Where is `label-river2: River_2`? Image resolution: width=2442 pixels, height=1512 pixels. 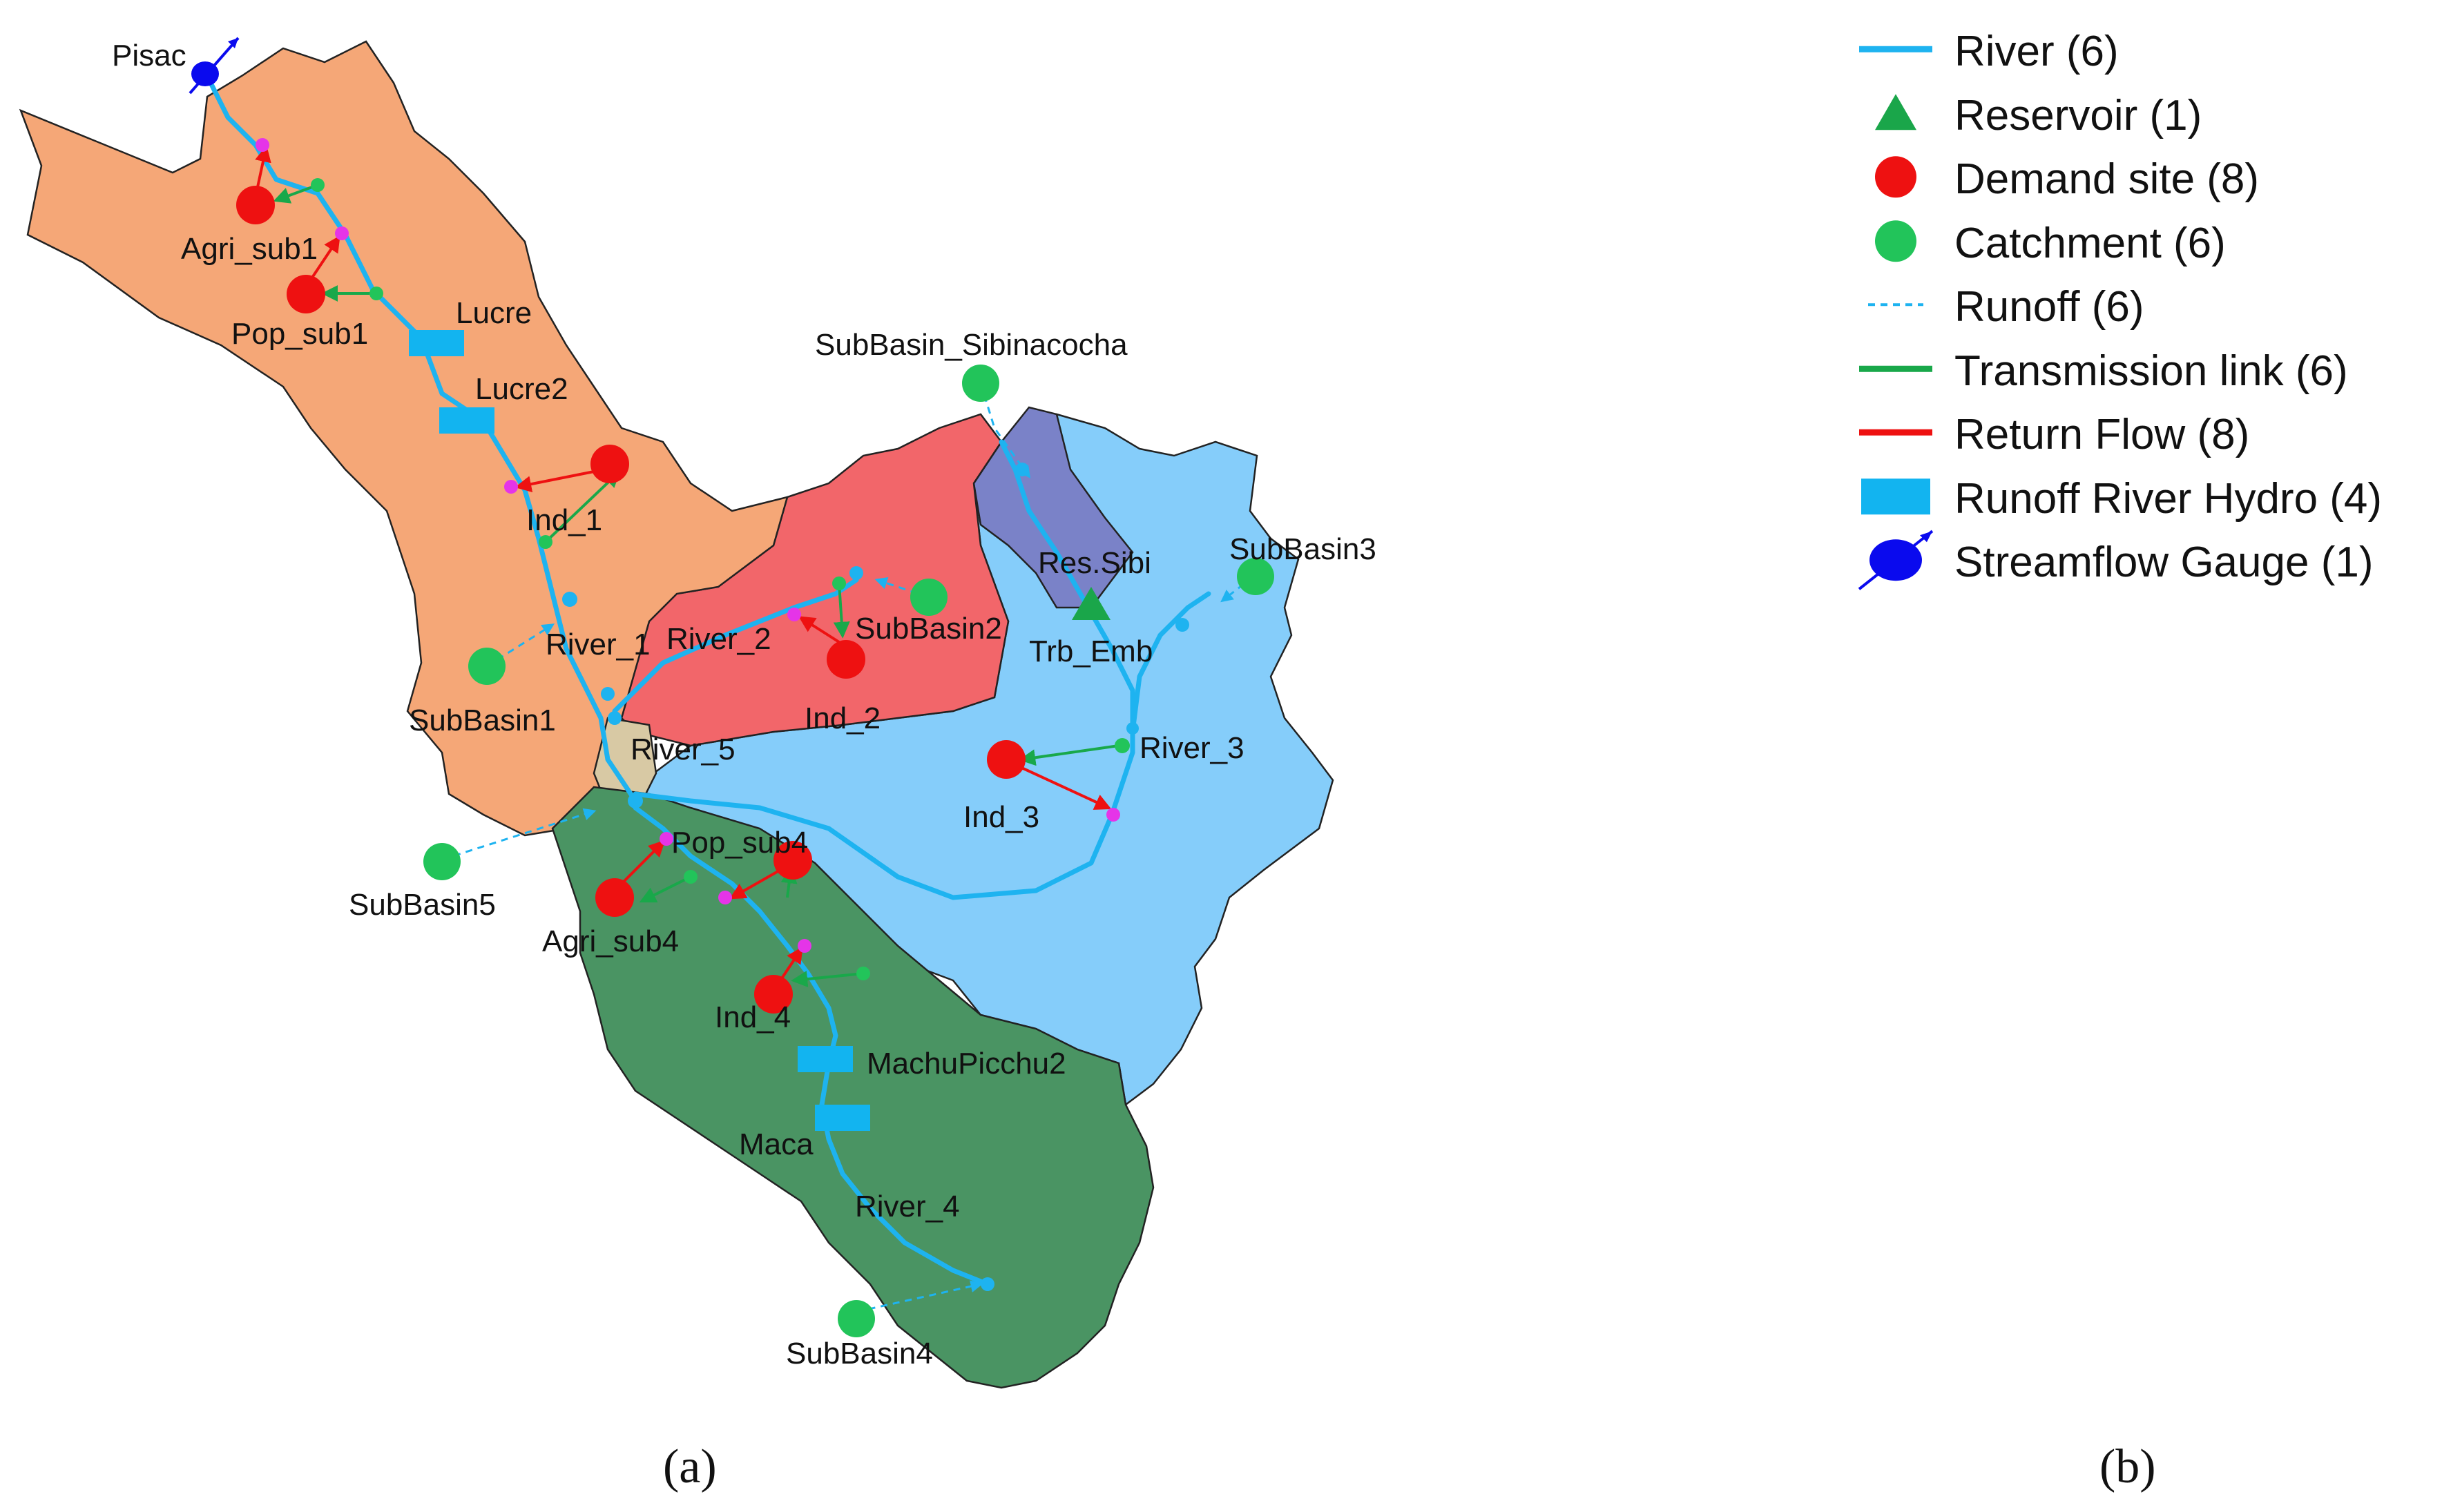 label-river2: River_2 is located at coordinates (718, 639).